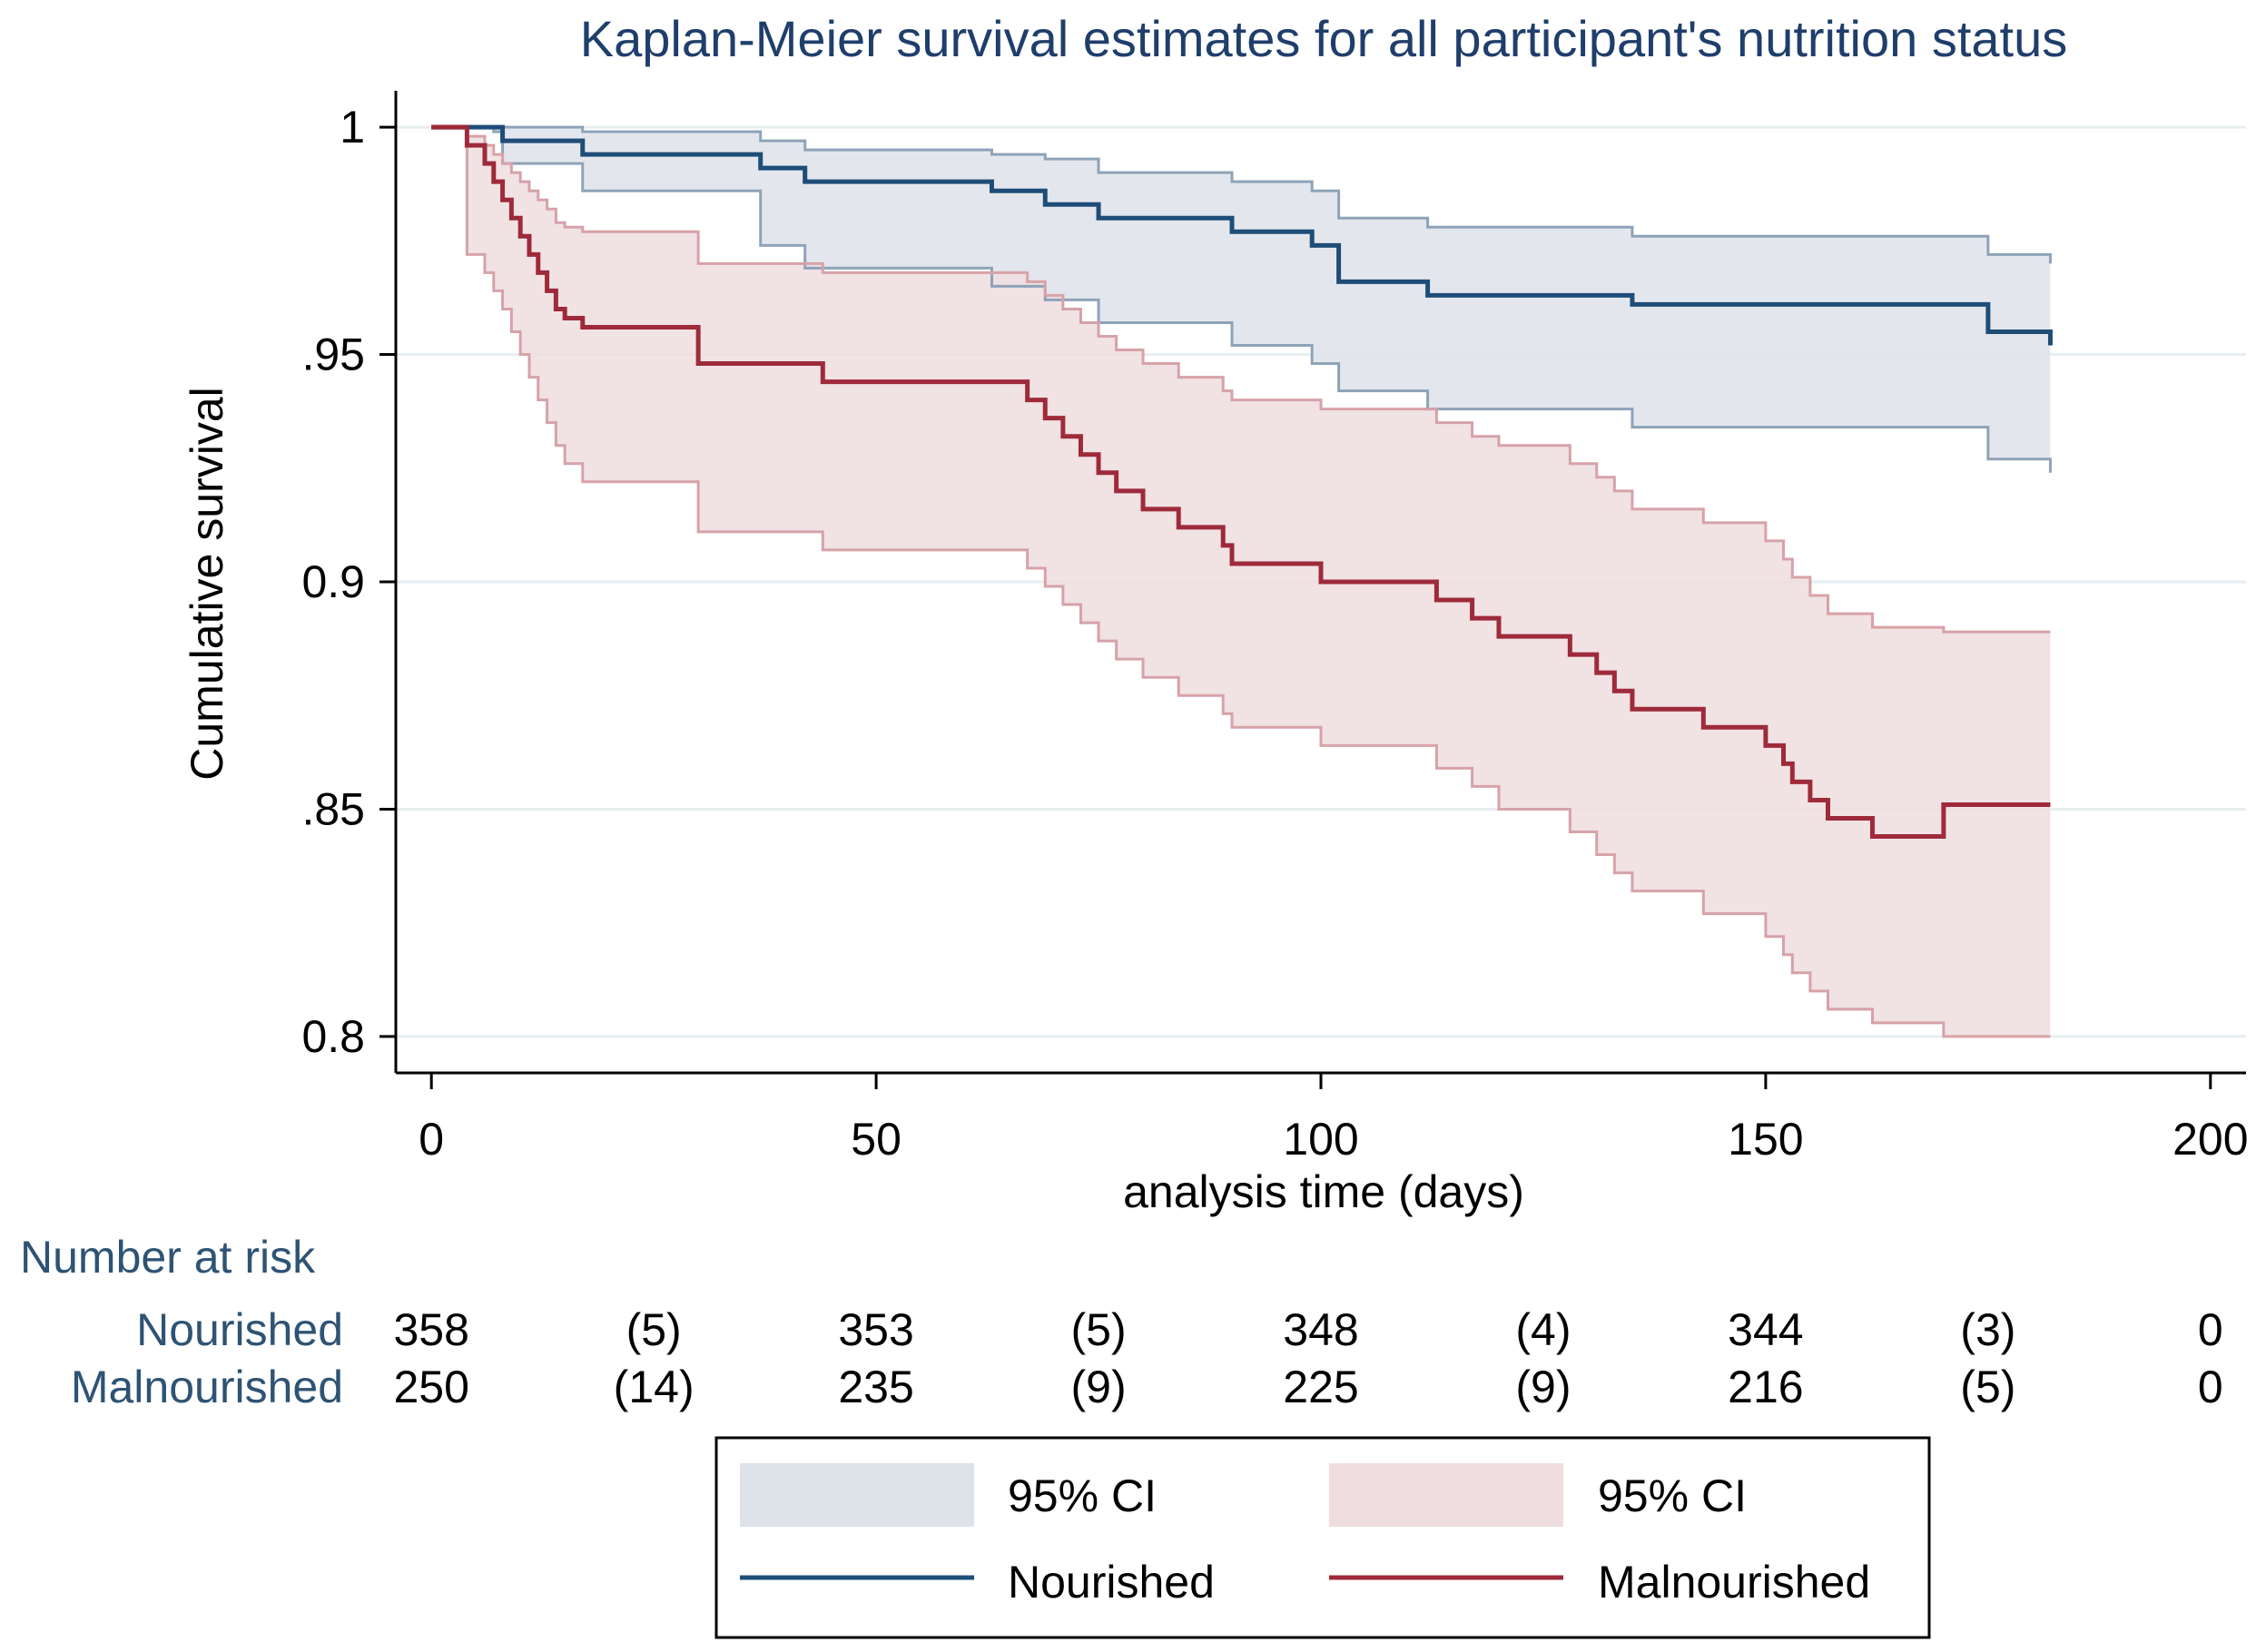 The width and height of the screenshot is (2266, 1652). What do you see at coordinates (430, 1329) in the screenshot?
I see `risk-value-nourished-0: 358` at bounding box center [430, 1329].